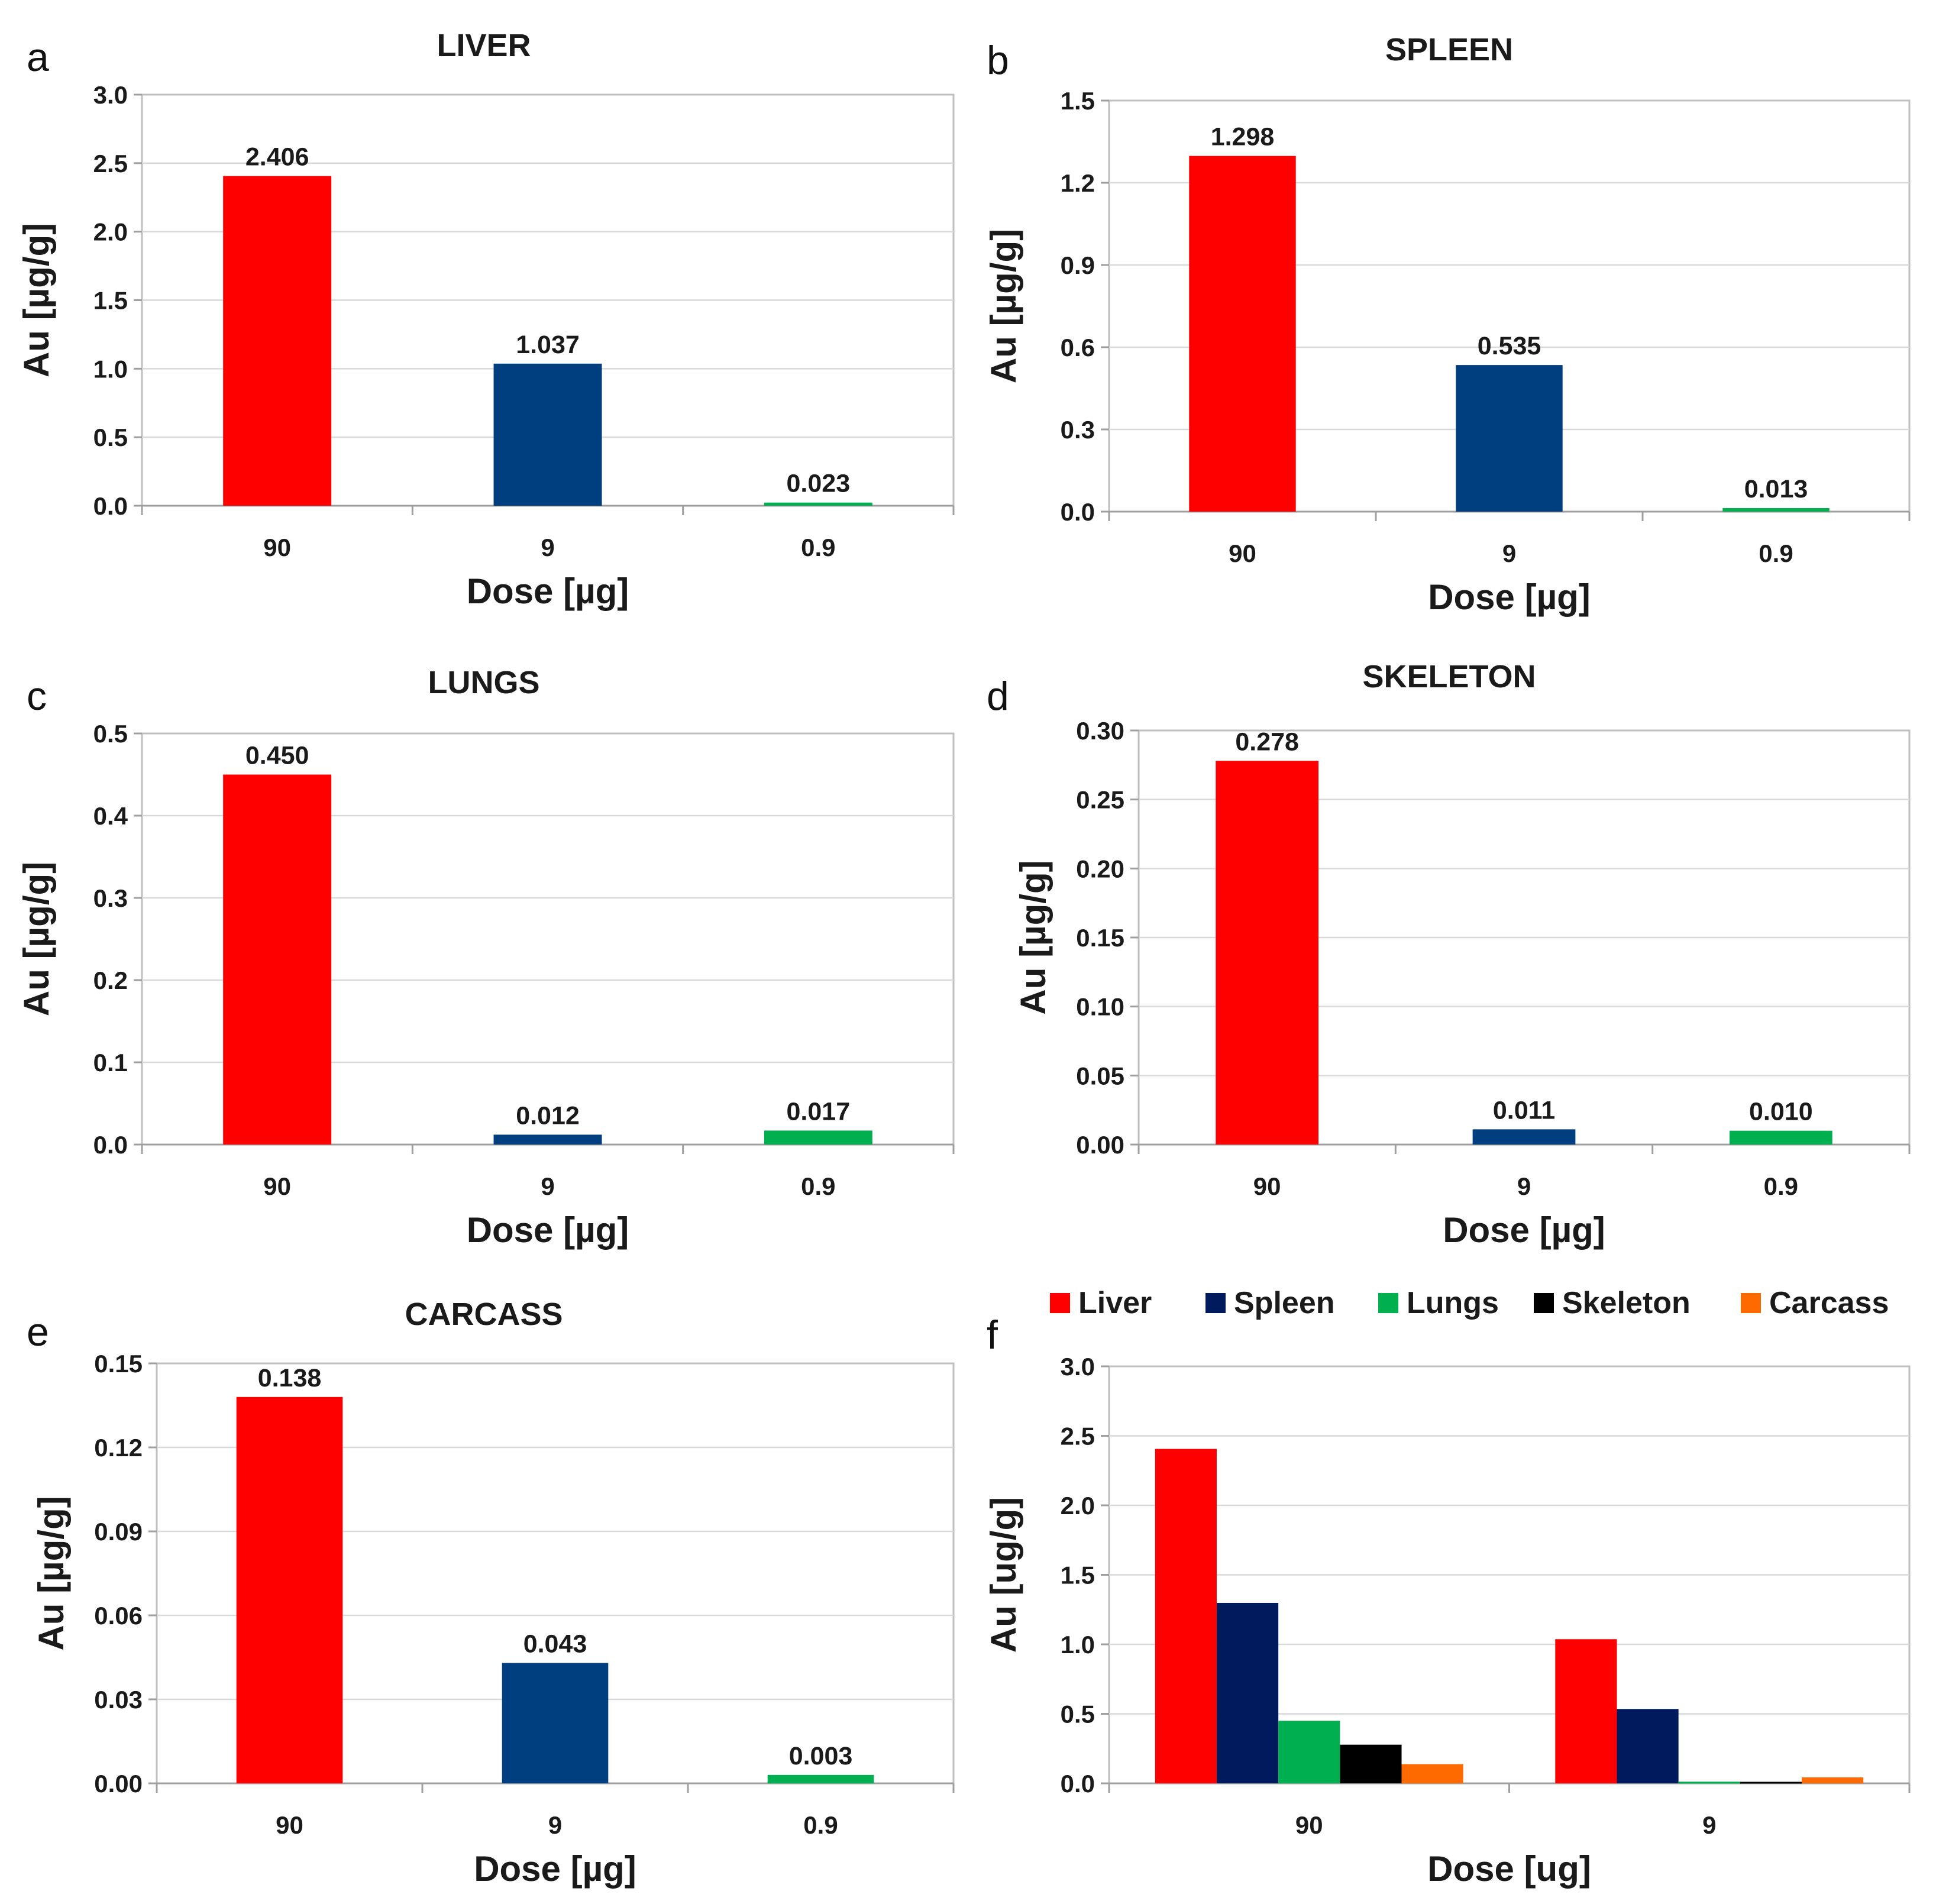 This screenshot has height=1904, width=1936. What do you see at coordinates (118, 1616) in the screenshot?
I see `y-tick-label: 0.06` at bounding box center [118, 1616].